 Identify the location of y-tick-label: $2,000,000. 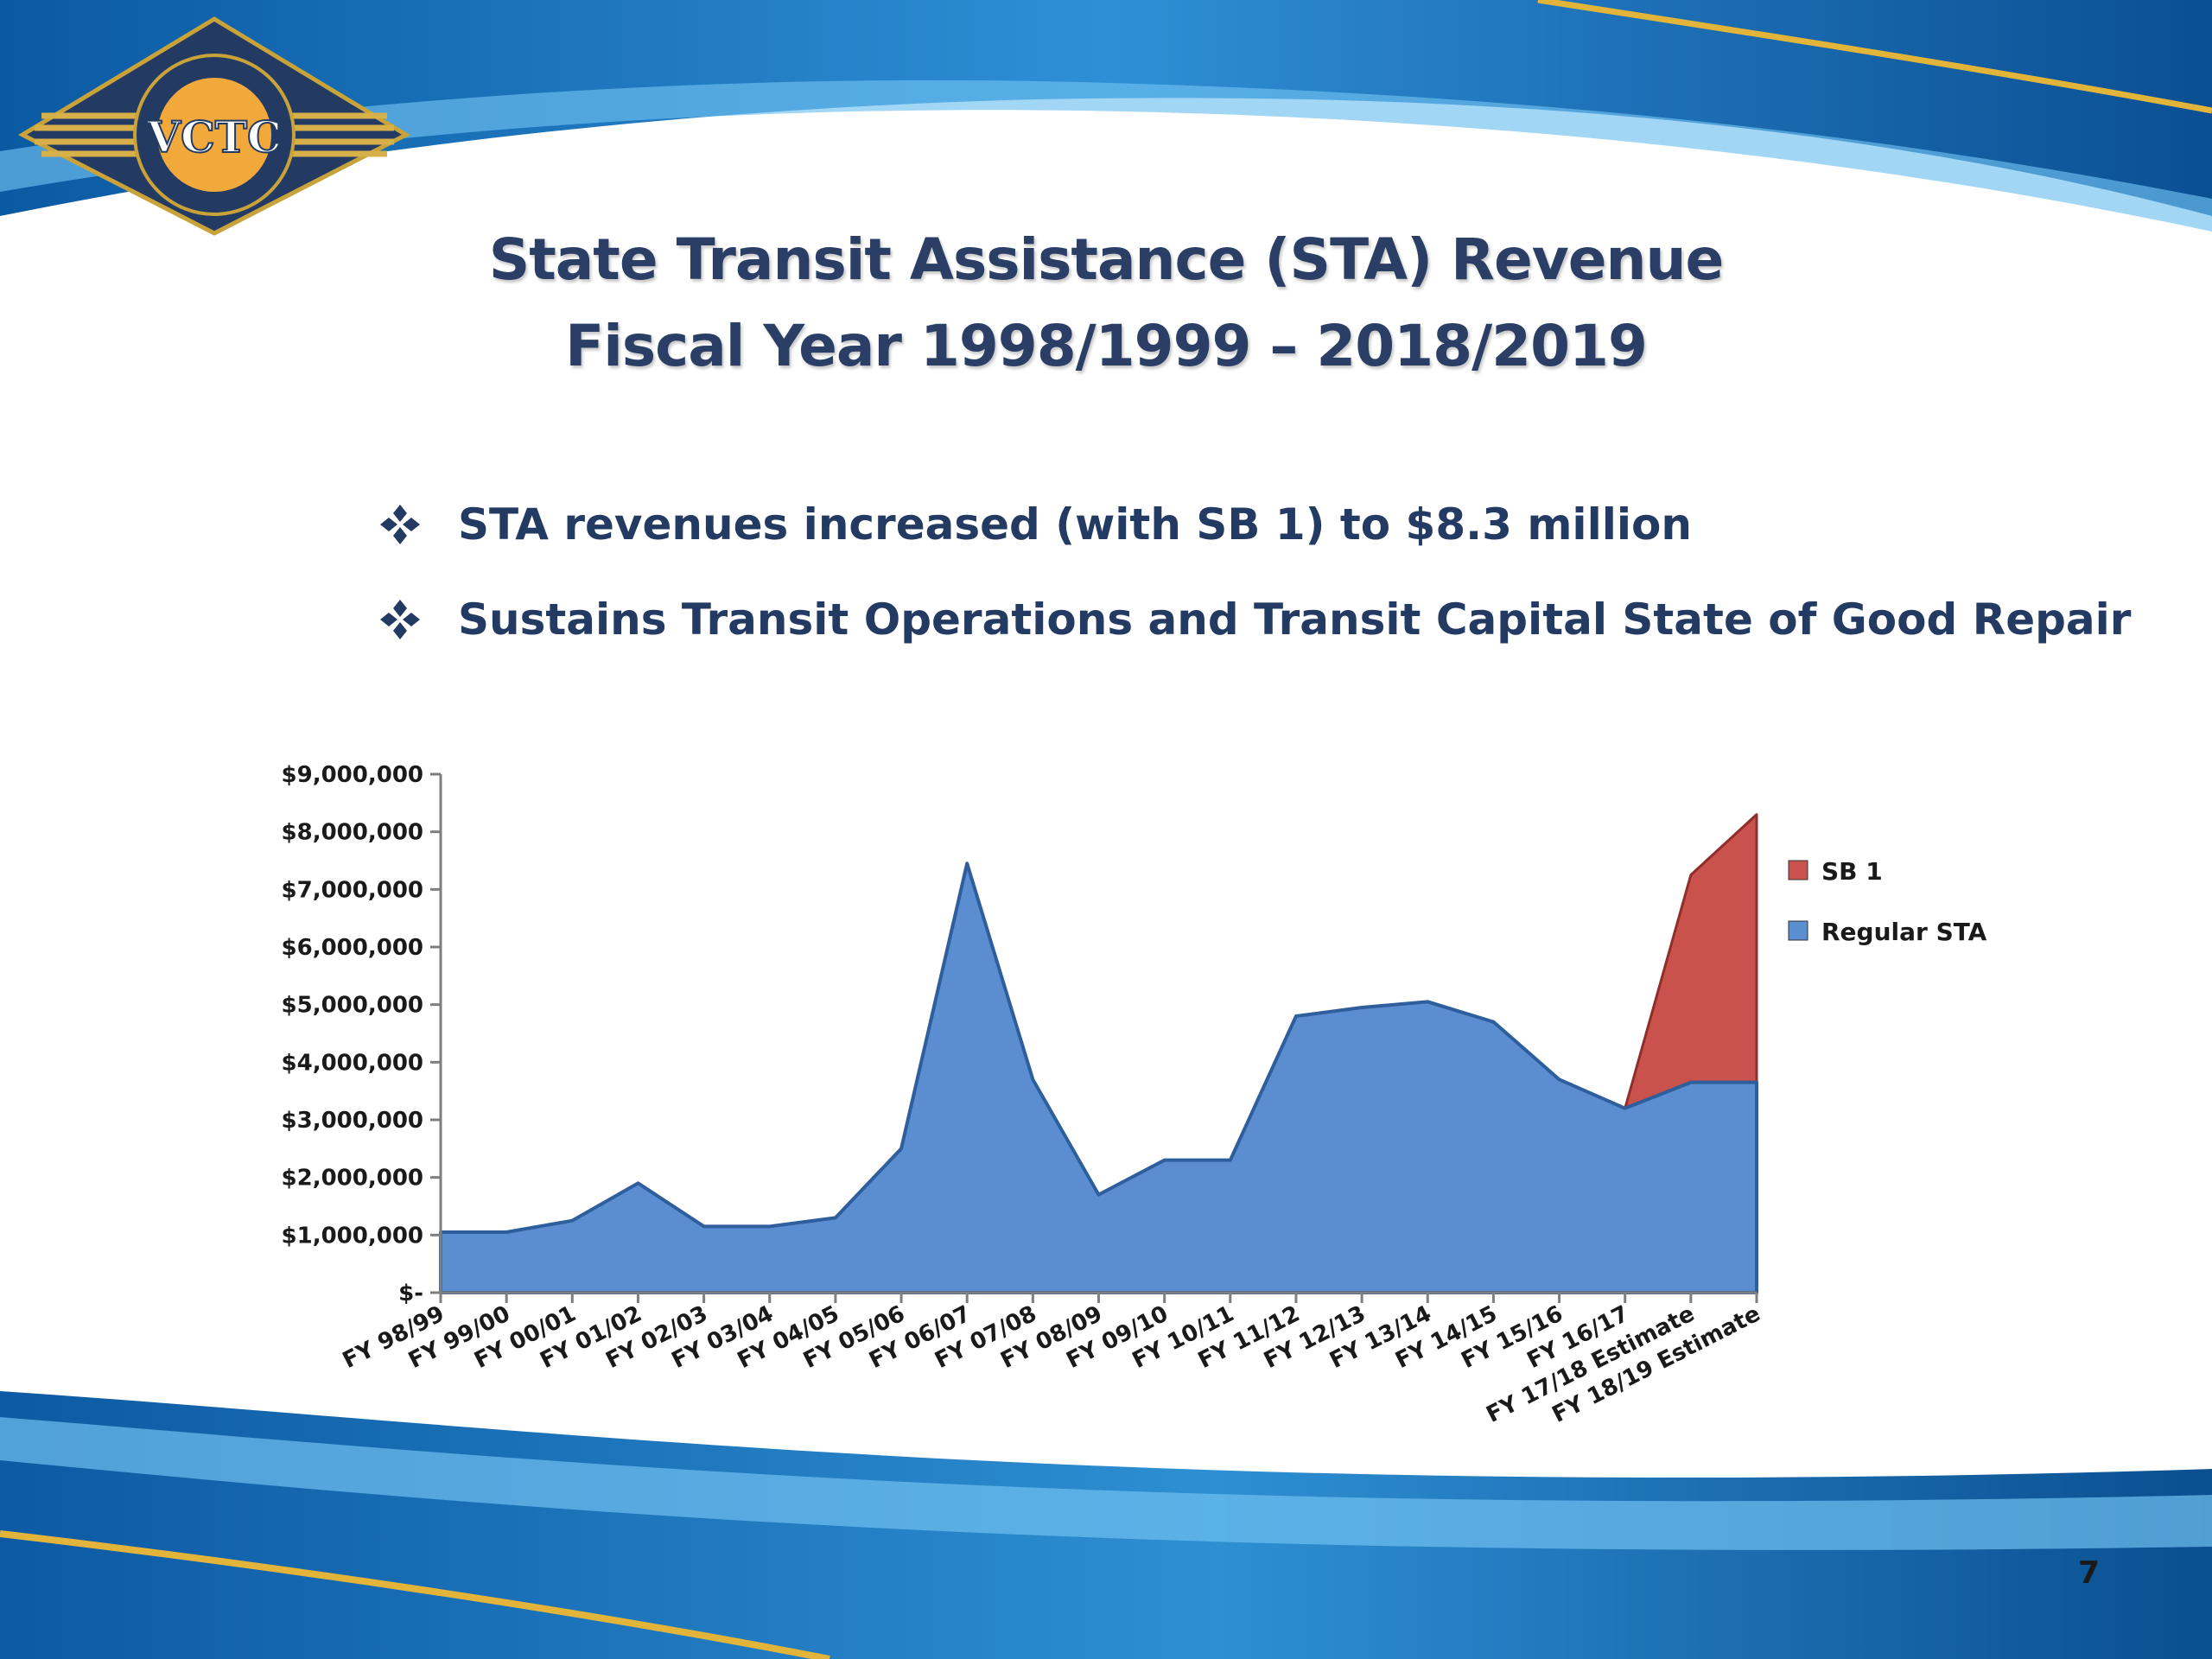
(352, 1179).